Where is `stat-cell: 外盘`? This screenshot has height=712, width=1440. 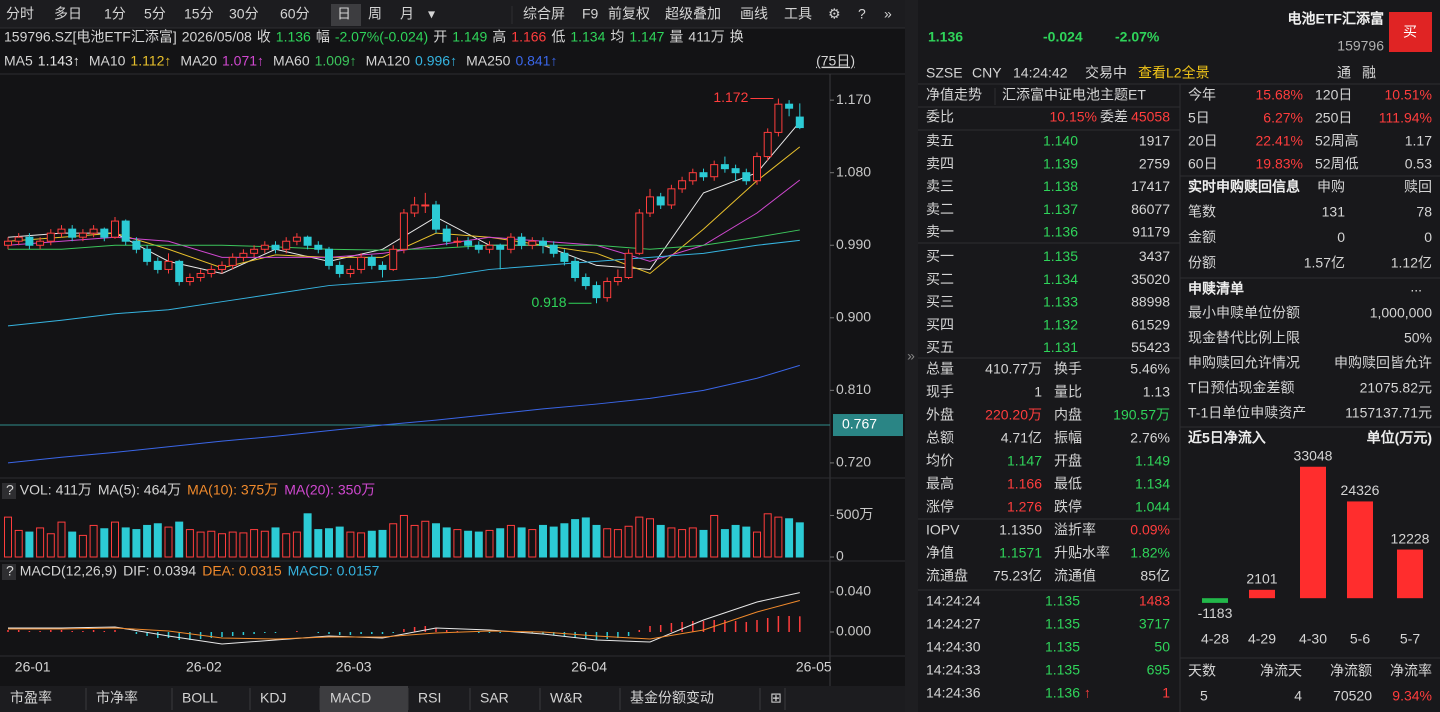 stat-cell: 外盘 is located at coordinates (940, 415).